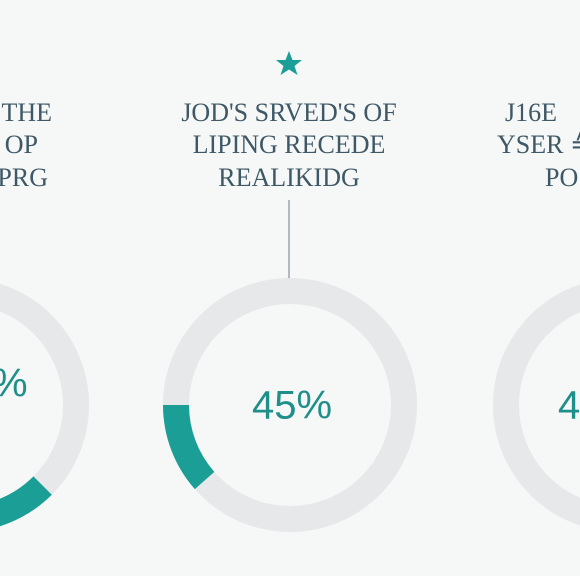 This screenshot has height=576, width=580. Describe the element at coordinates (569, 406) in the screenshot. I see `value-label: 4` at that location.